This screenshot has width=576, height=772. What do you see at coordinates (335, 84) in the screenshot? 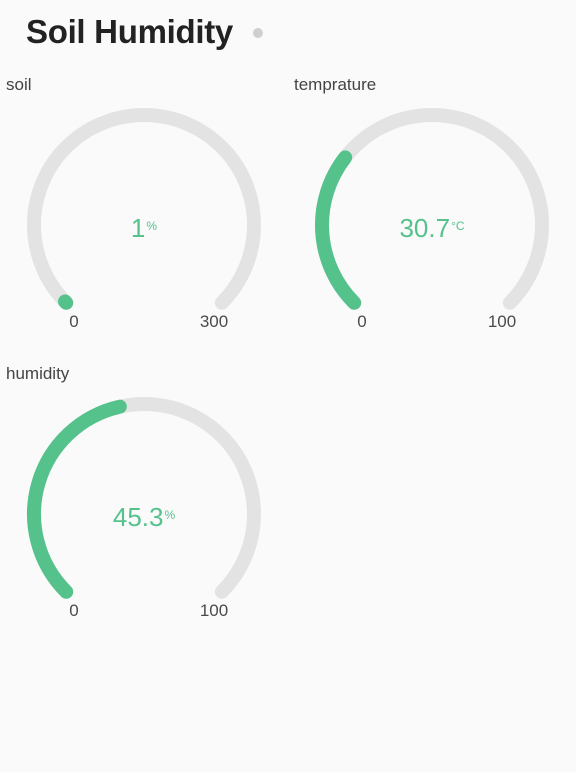
I see `gauge-label: temprature` at bounding box center [335, 84].